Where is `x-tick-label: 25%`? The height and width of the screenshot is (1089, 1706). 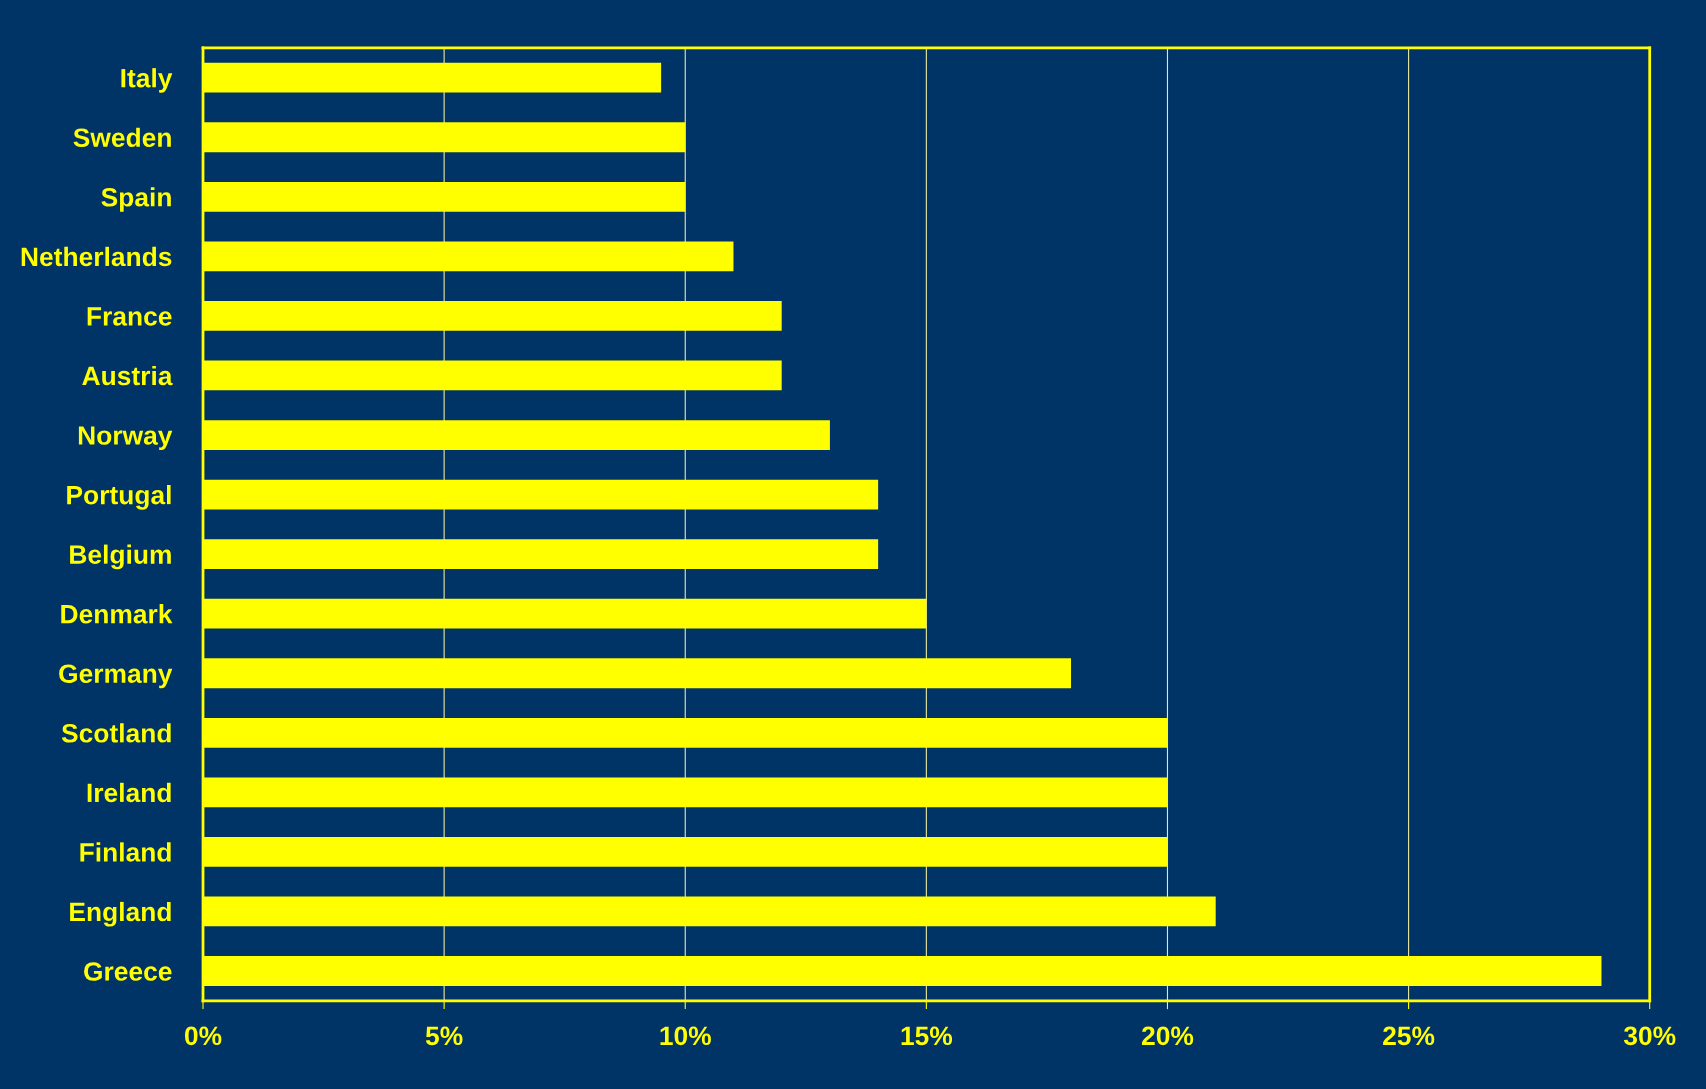
x-tick-label: 25% is located at coordinates (1409, 1036).